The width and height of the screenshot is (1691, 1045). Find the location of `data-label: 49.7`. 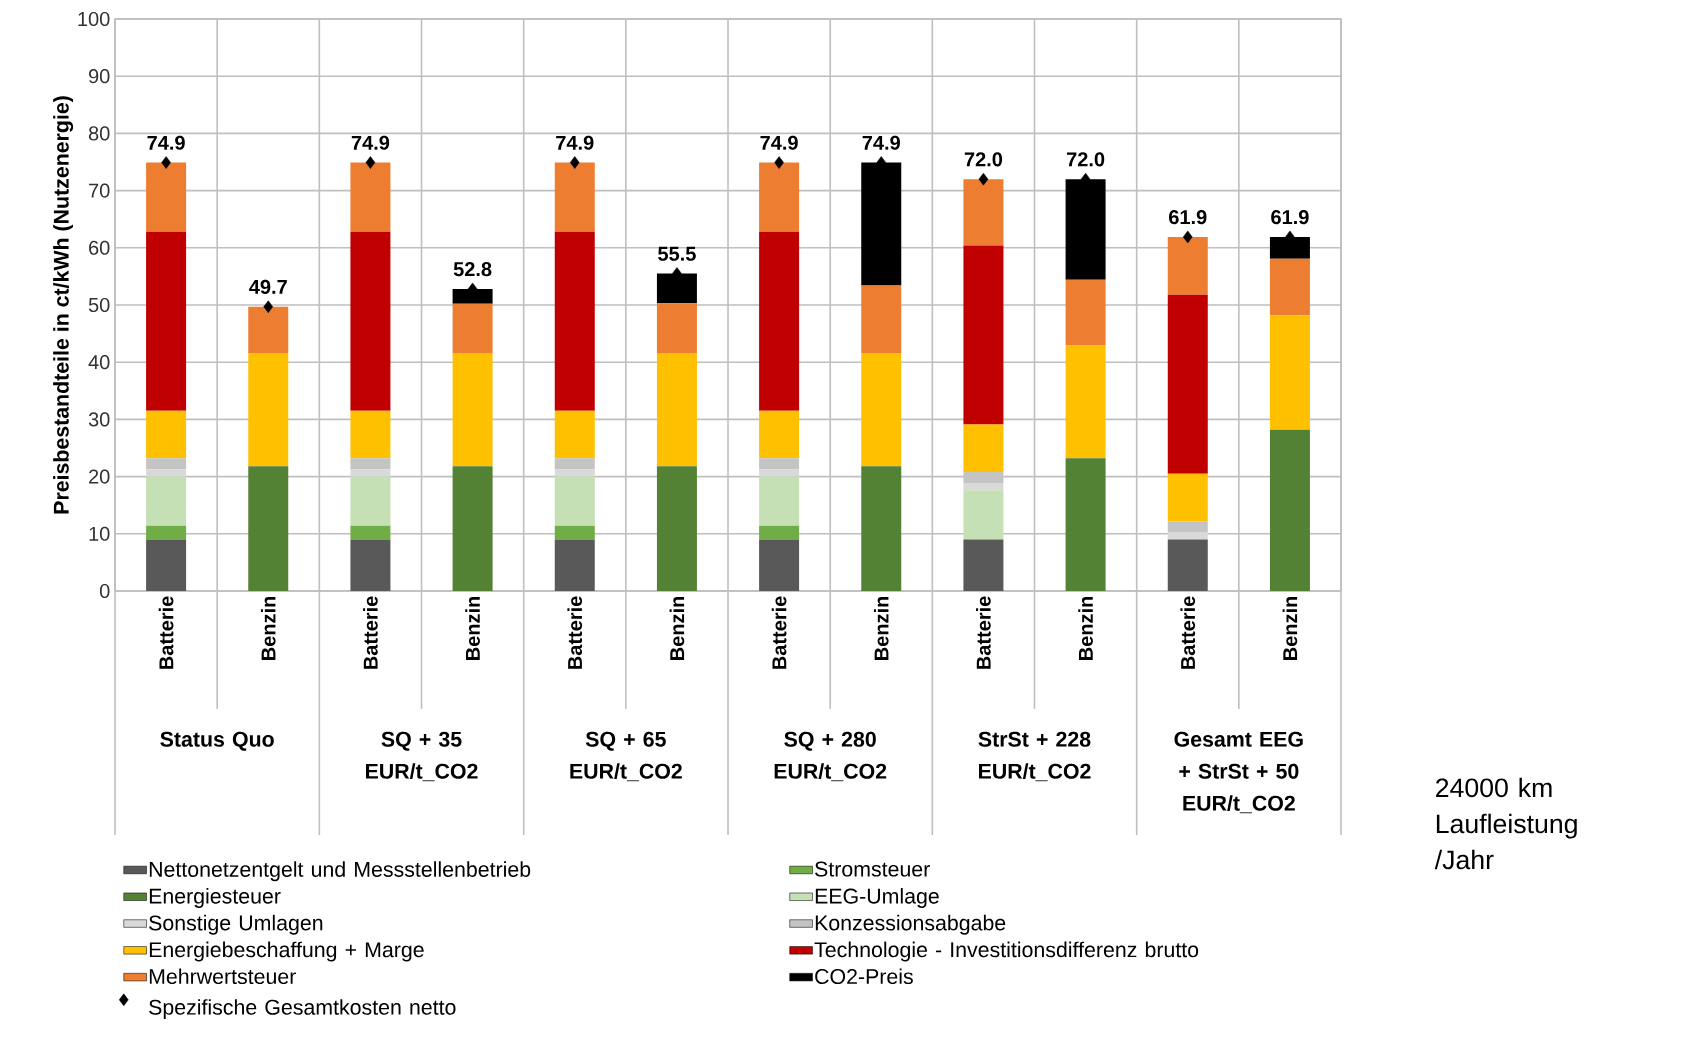

data-label: 49.7 is located at coordinates (268, 286).